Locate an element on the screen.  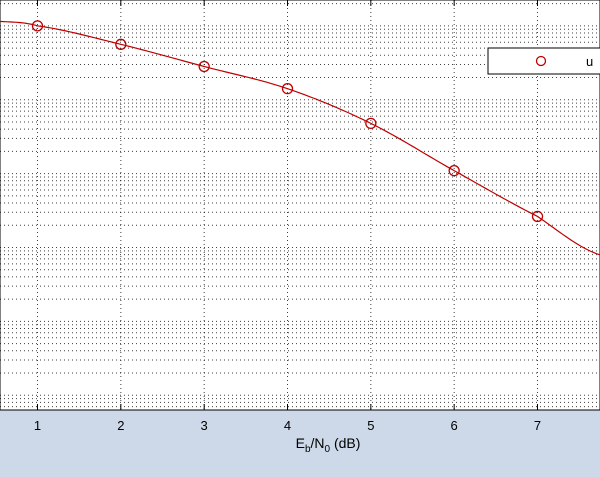
x-tick-label: 7 is located at coordinates (537, 425).